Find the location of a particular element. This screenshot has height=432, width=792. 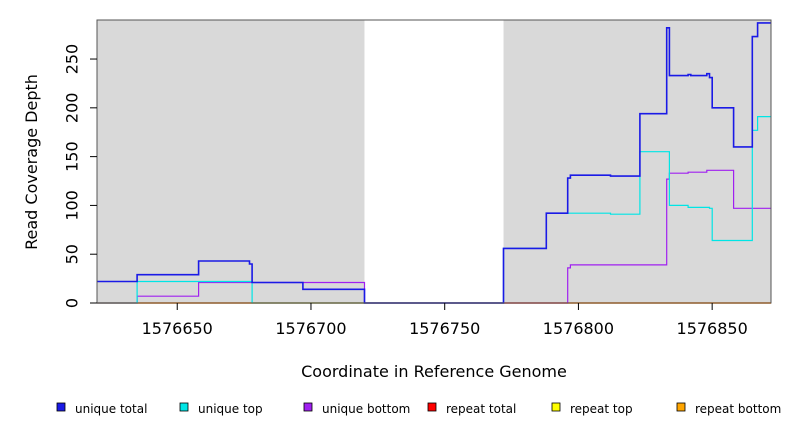

x-tick-label: 1576750 is located at coordinates (444, 328).